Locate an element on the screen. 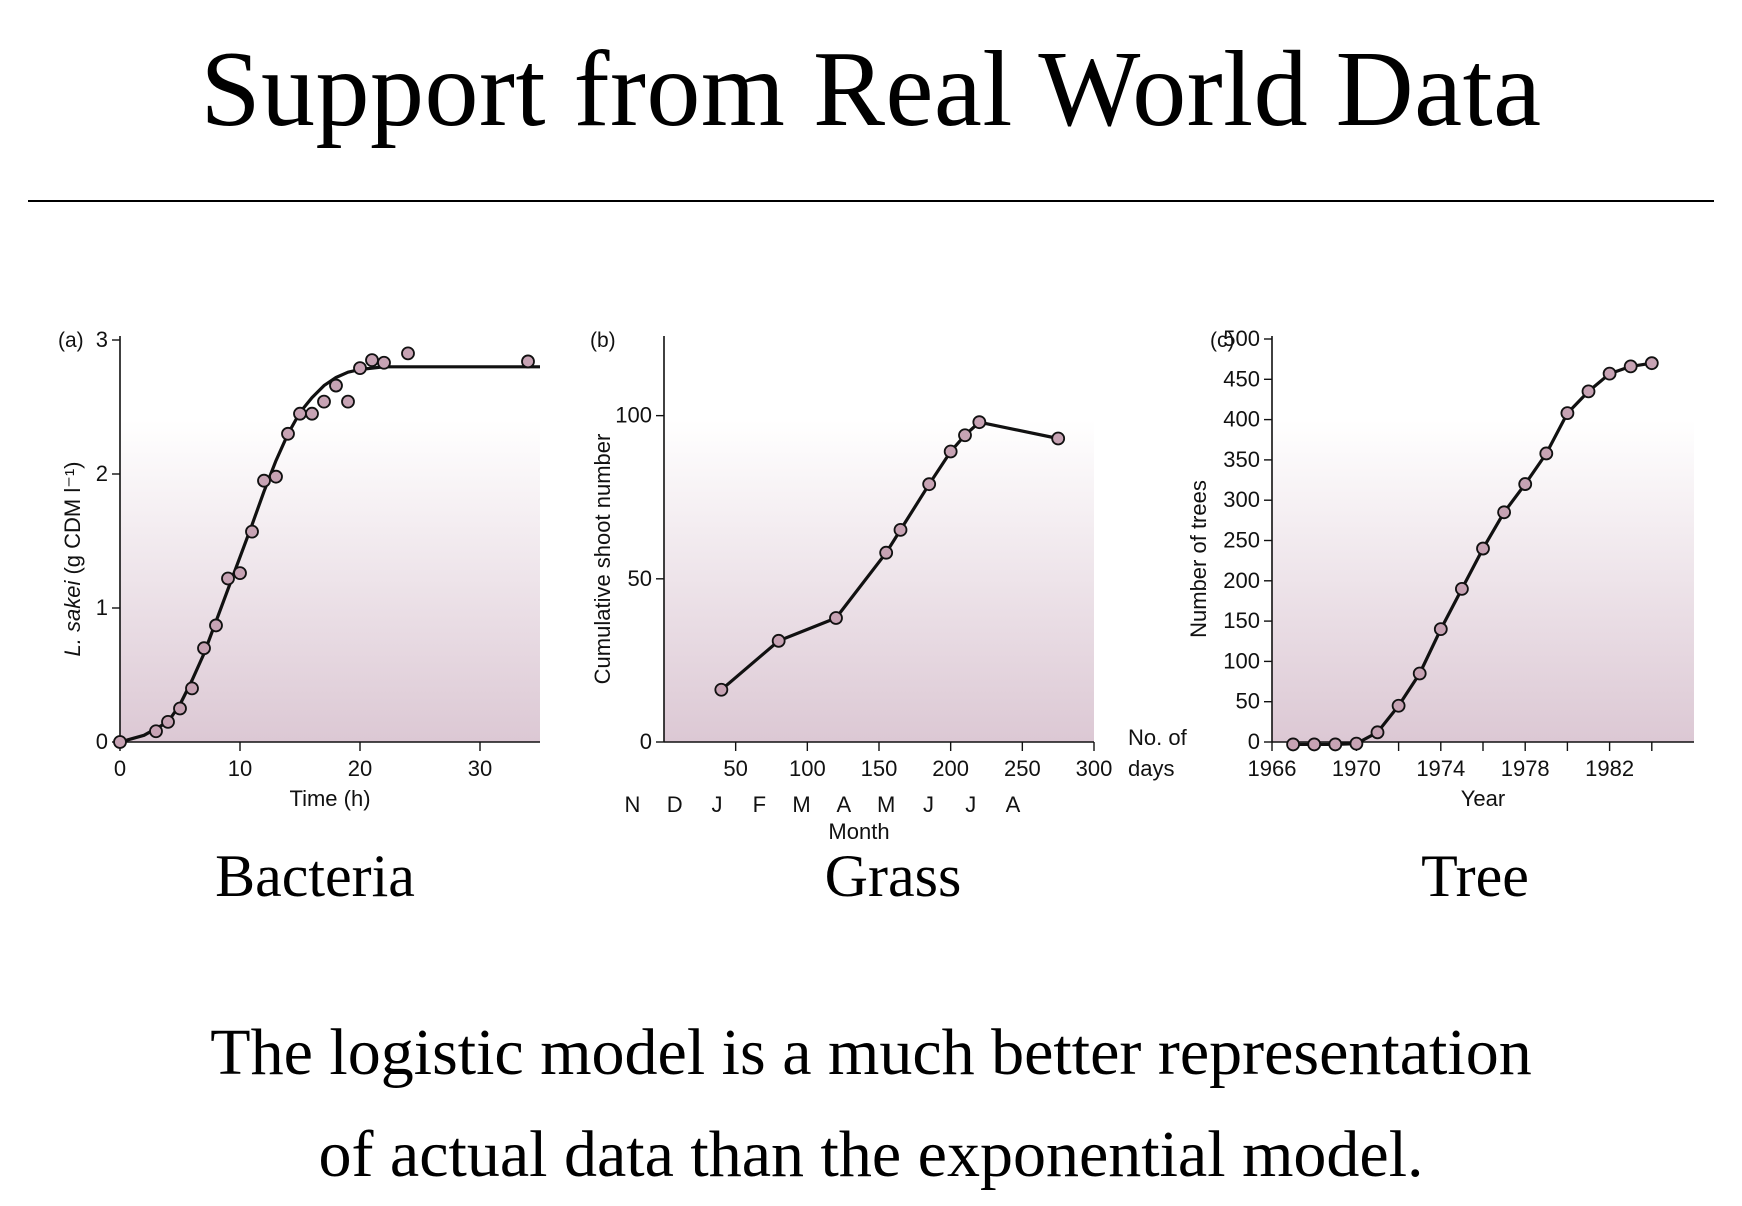  y-tick-label: 500 is located at coordinates (1241, 338).